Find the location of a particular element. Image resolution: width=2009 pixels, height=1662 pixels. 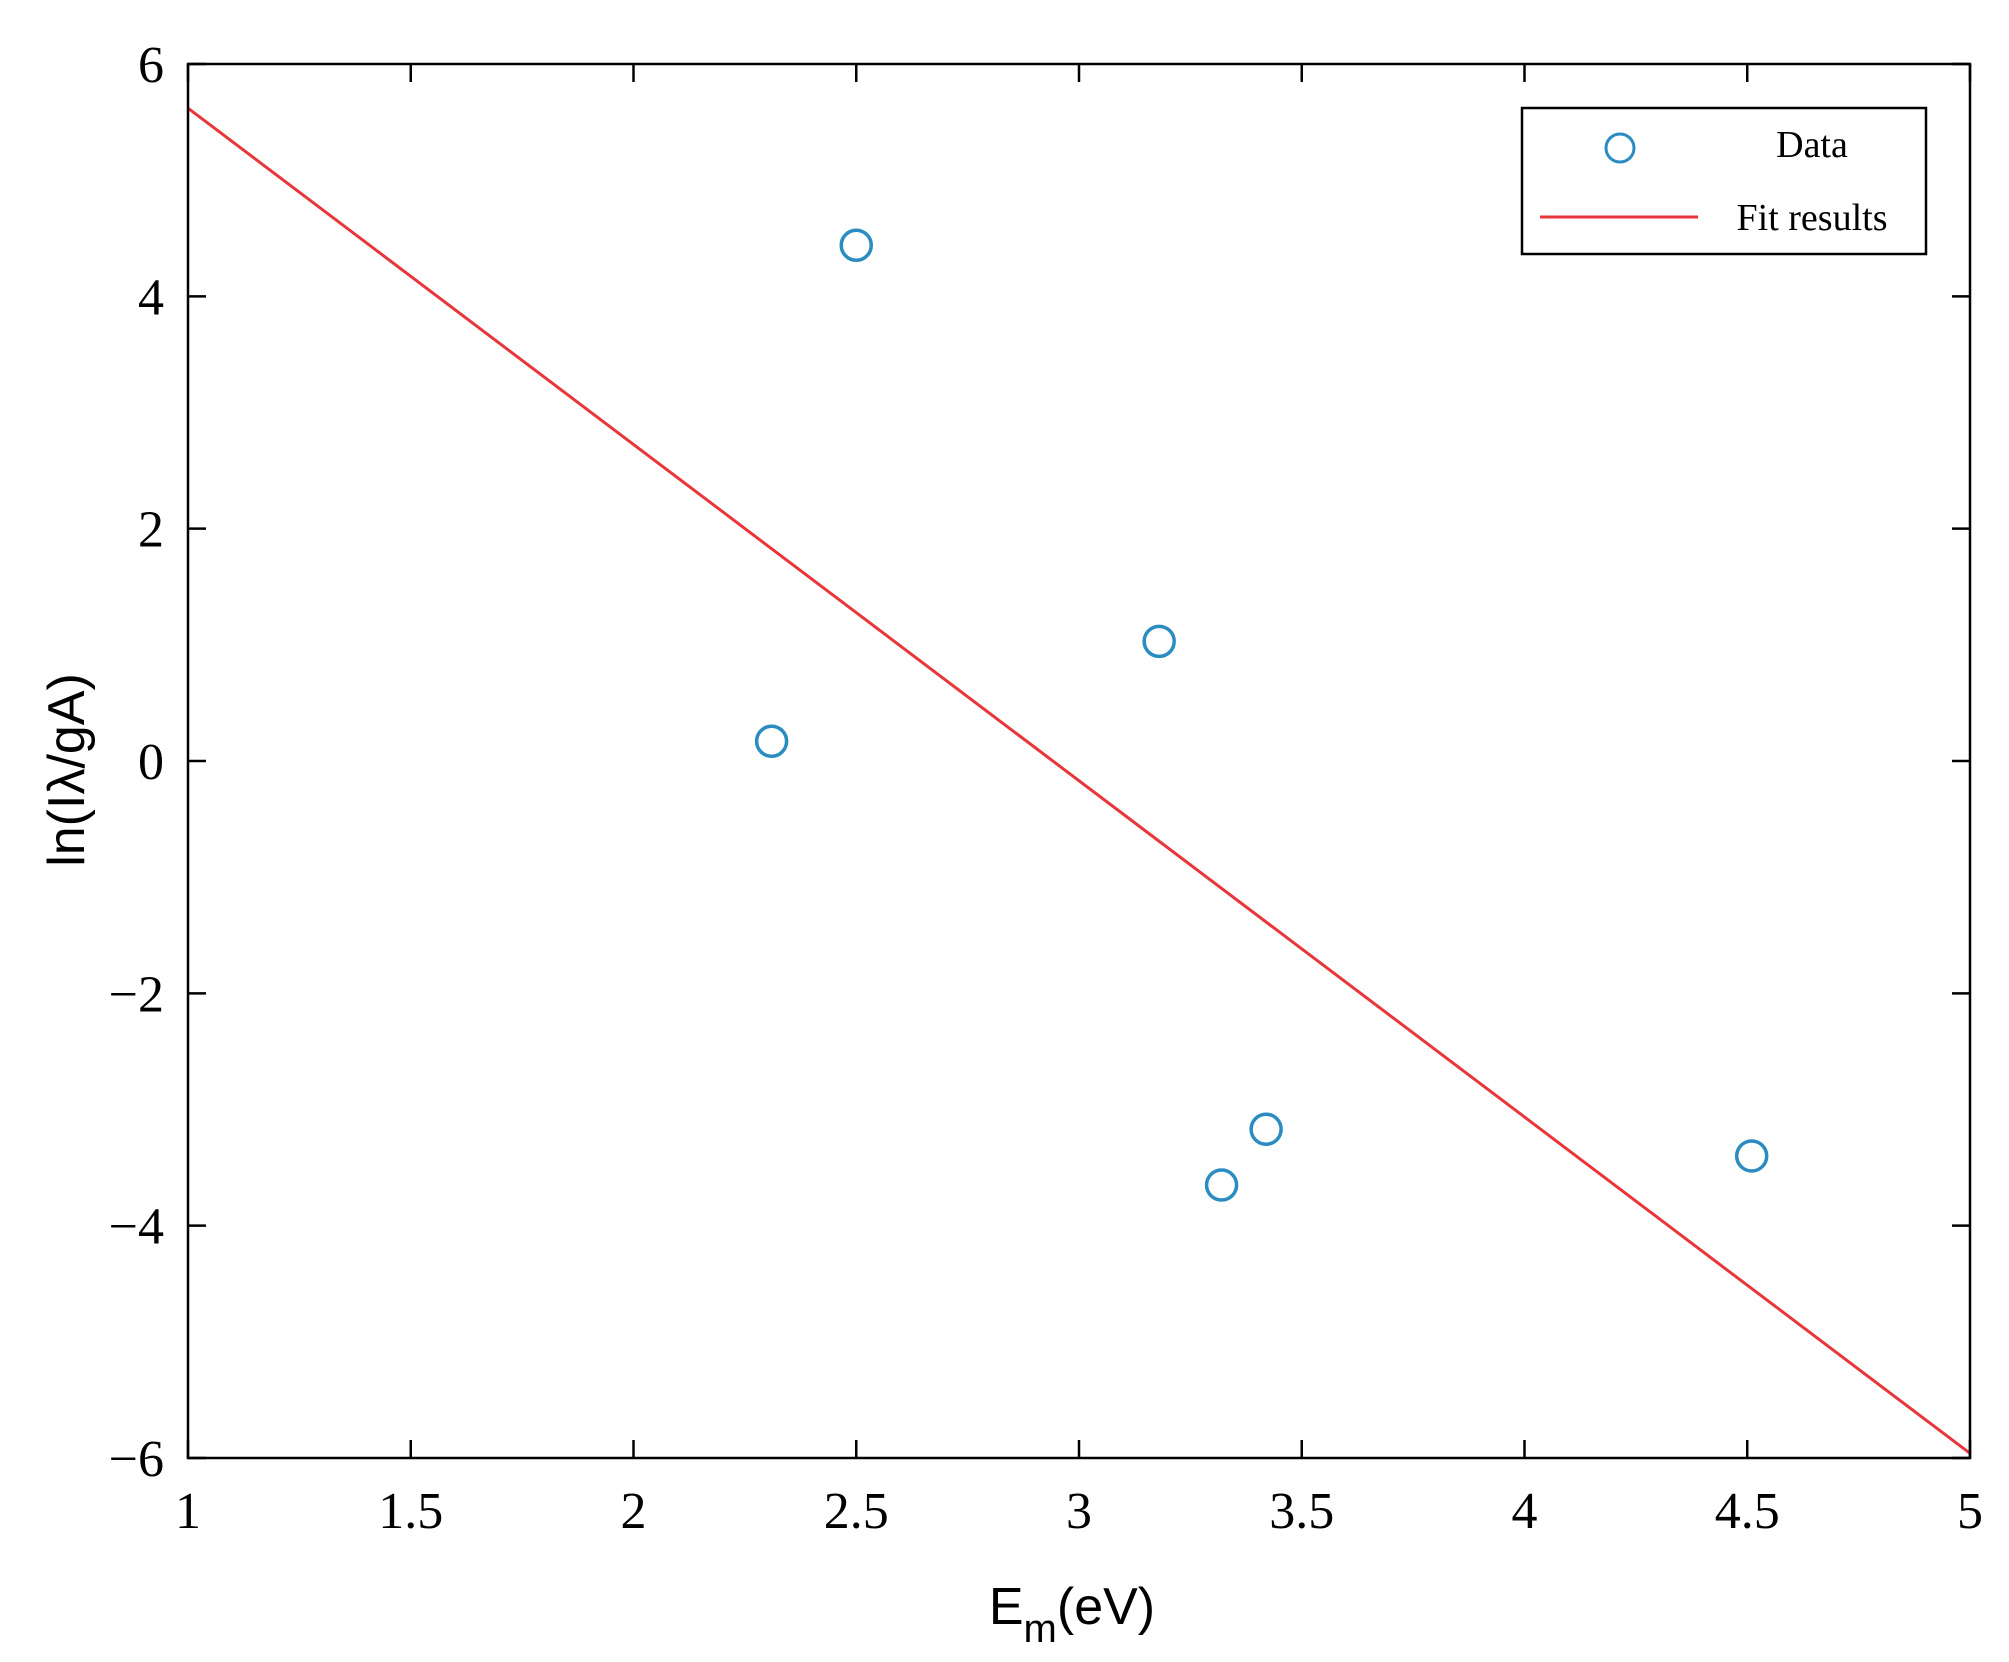

y-tick-label: −4 is located at coordinates (136, 1227).